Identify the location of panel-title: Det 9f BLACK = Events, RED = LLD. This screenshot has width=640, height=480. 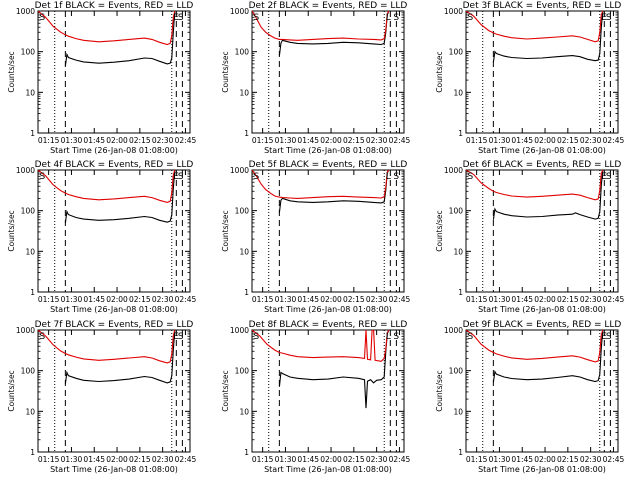
(542, 325).